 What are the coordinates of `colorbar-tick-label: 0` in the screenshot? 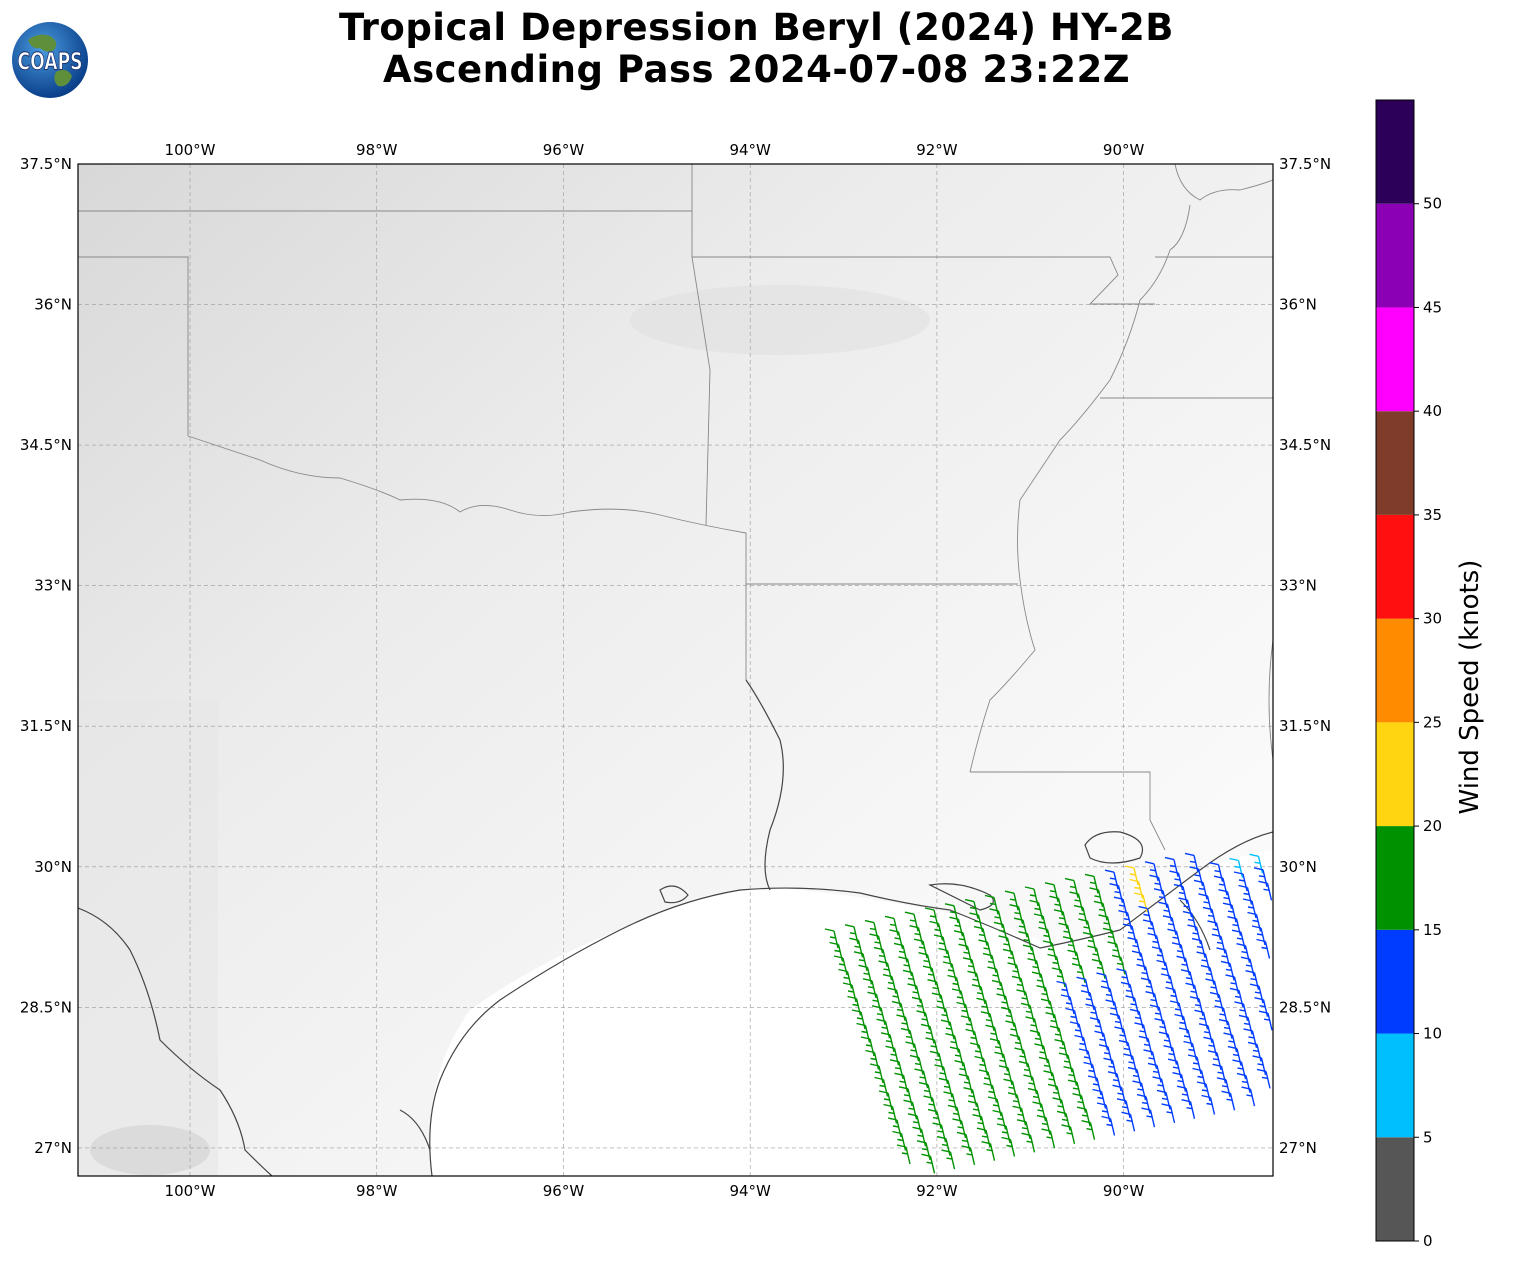 It's located at (1428, 1241).